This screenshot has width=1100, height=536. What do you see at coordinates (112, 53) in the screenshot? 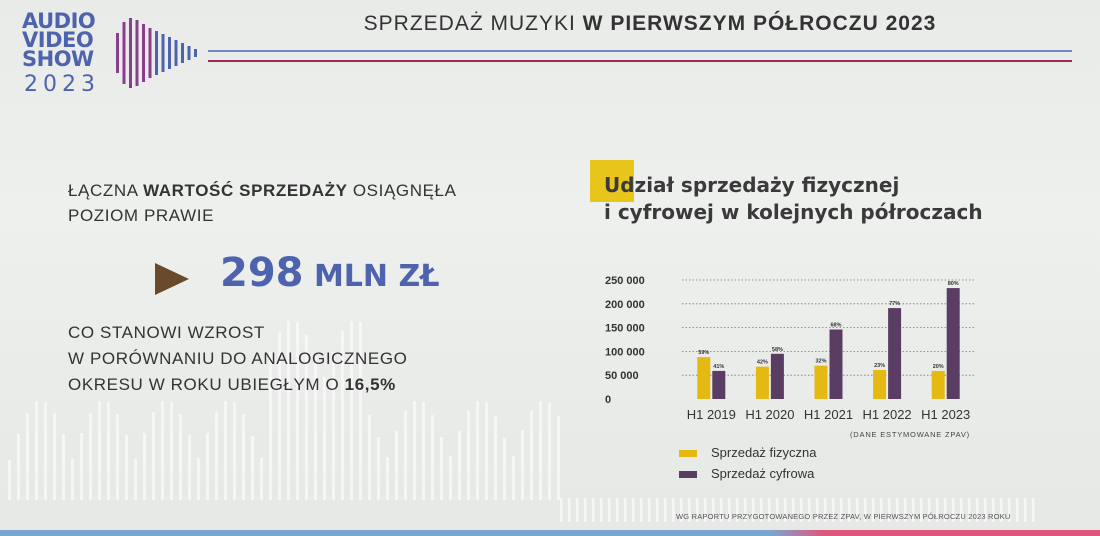
I see `logo: AUDIO VIDEO SHOW 2023` at bounding box center [112, 53].